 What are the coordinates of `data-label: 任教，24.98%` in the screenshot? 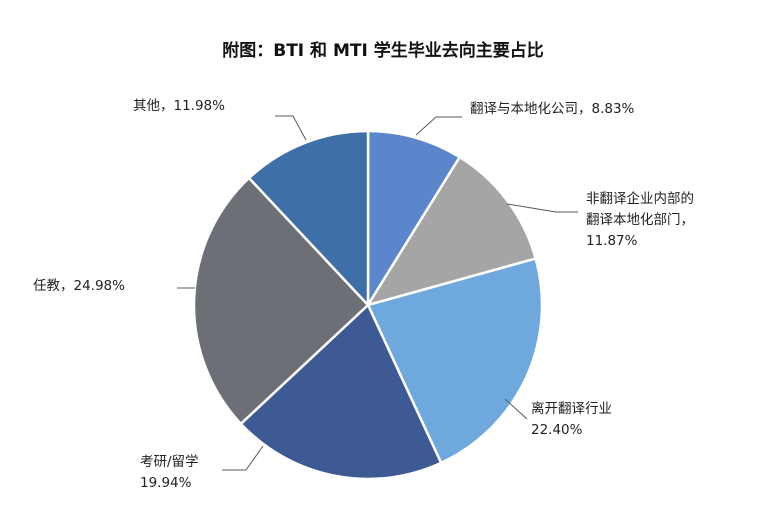 It's located at (79, 286).